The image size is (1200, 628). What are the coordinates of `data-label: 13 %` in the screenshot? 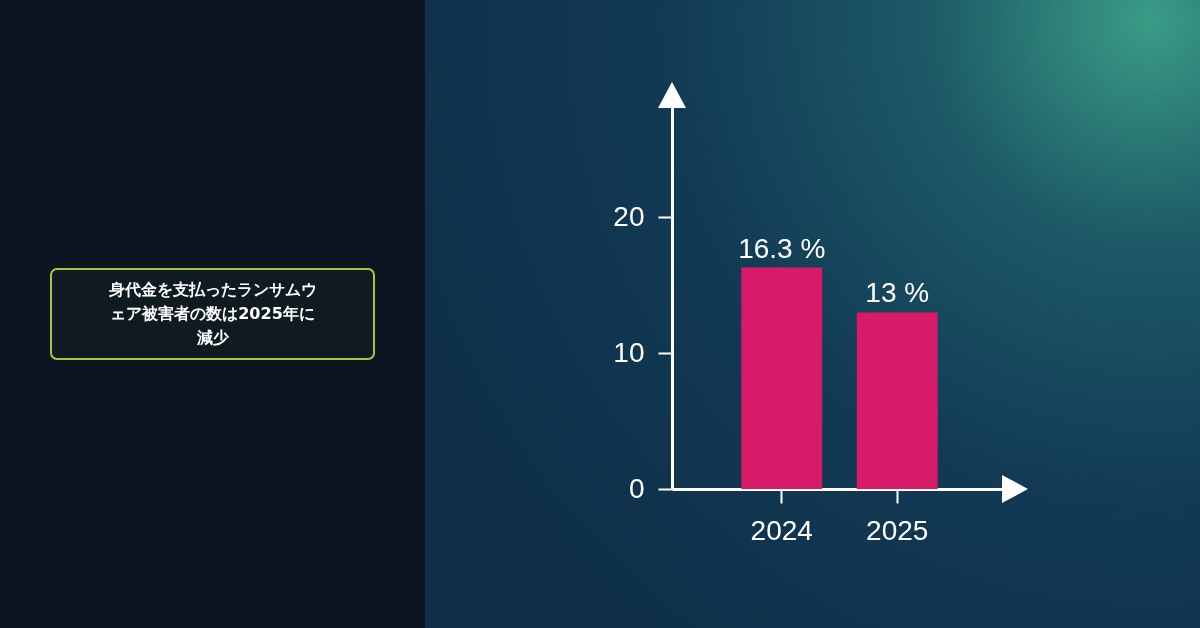 It's located at (897, 293).